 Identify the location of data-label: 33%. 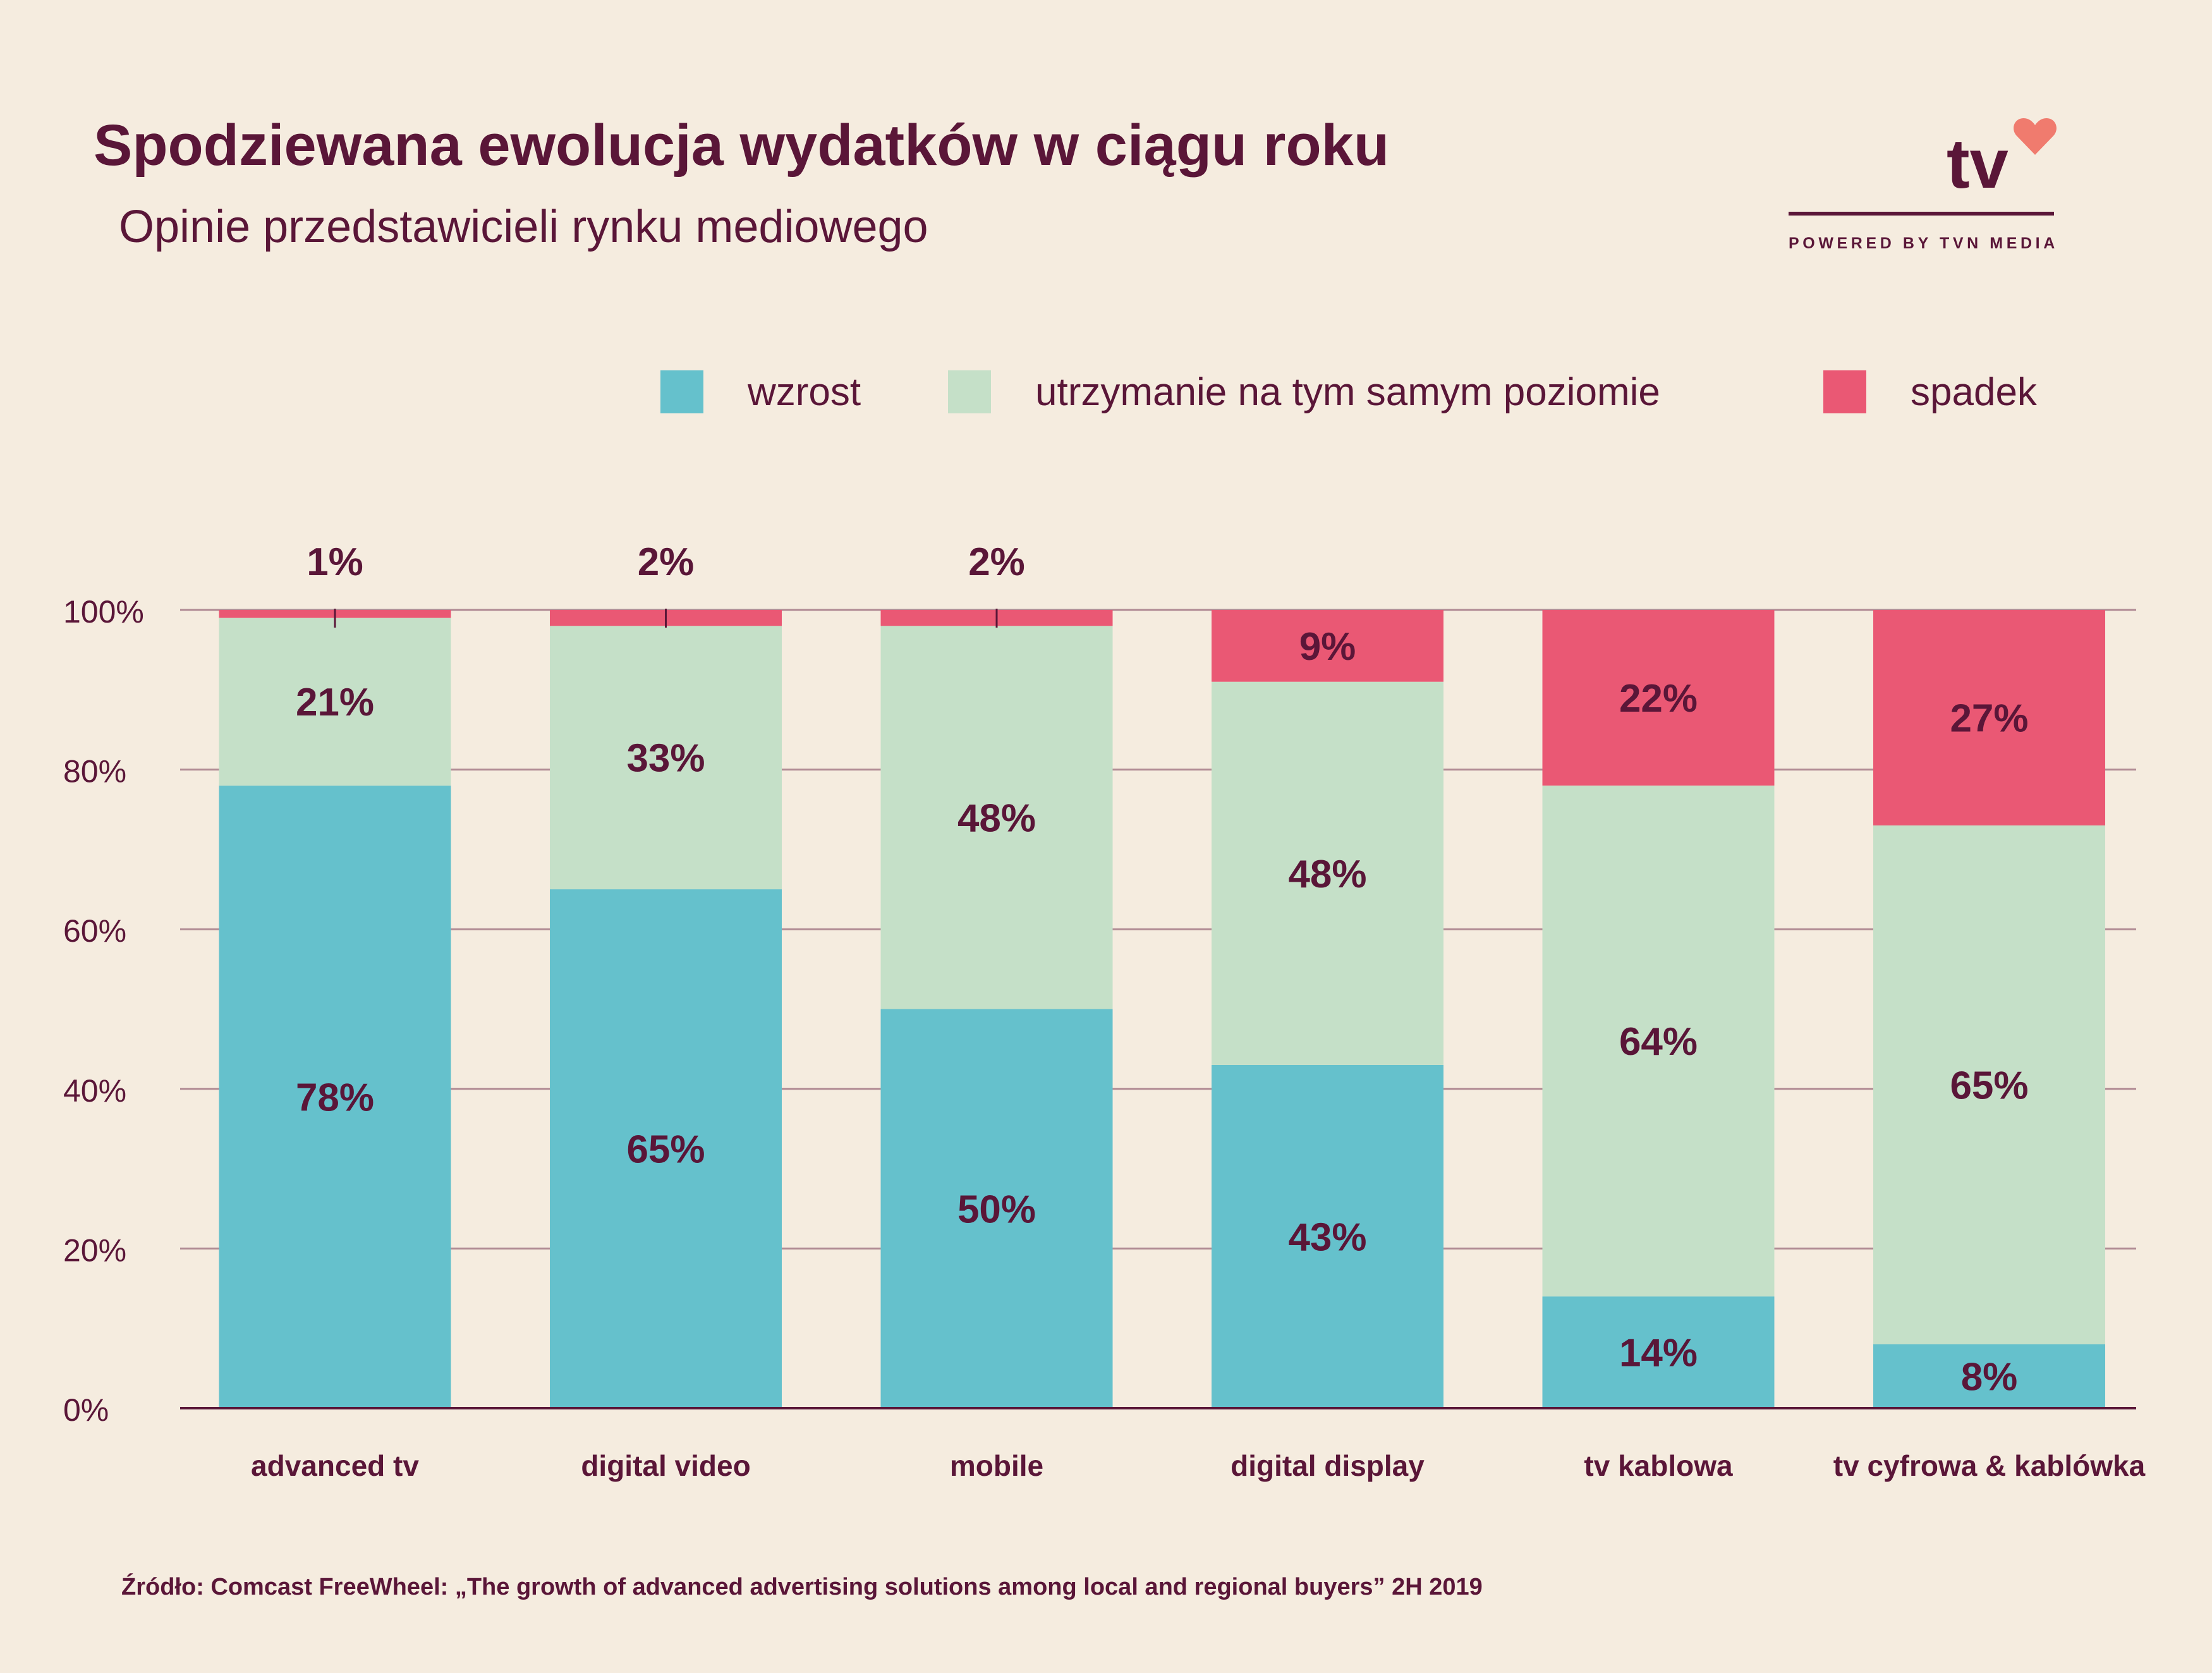
(665, 759).